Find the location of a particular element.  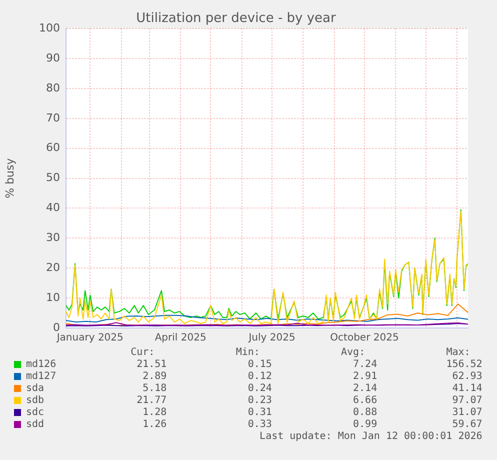

text: 41.14 is located at coordinates (467, 388).